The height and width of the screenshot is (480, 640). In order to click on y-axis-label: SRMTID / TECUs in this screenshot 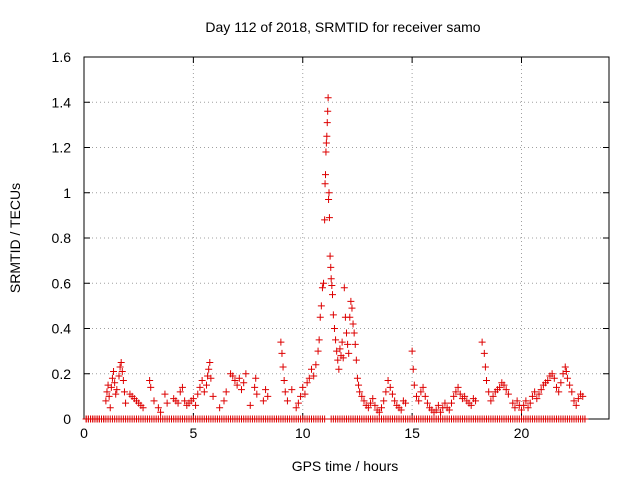, I will do `click(15, 238)`.